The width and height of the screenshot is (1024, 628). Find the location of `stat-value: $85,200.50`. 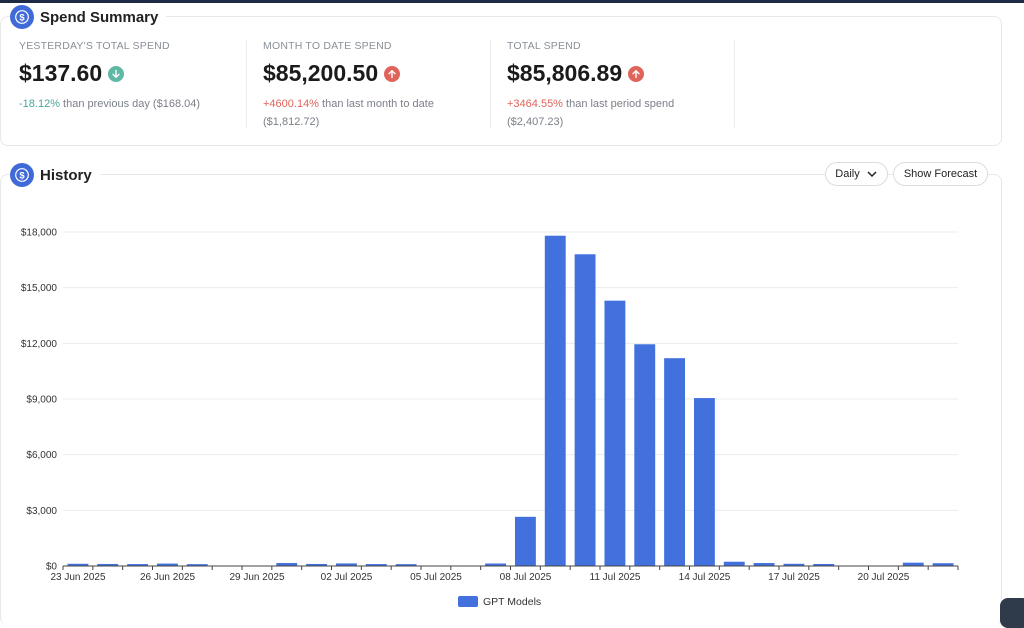

stat-value: $85,200.50 is located at coordinates (320, 73).